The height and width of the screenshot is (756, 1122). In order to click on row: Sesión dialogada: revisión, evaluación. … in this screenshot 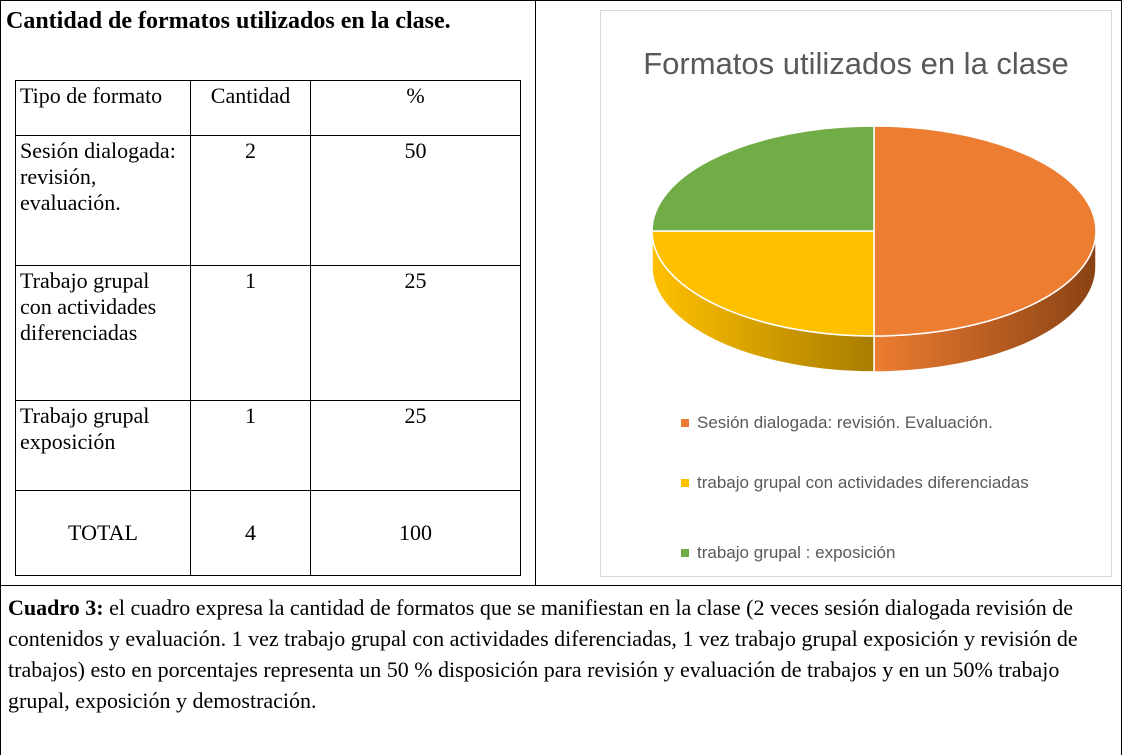, I will do `click(268, 200)`.